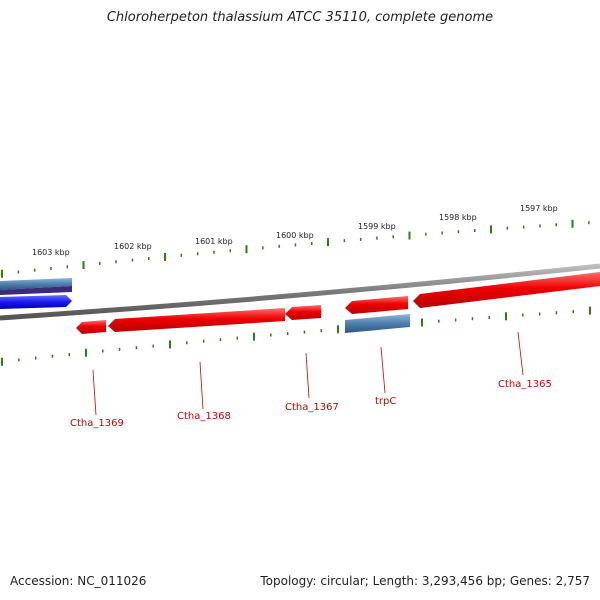 The height and width of the screenshot is (600, 600). What do you see at coordinates (51, 252) in the screenshot?
I see `kbp-label-1603: 1603 kbp` at bounding box center [51, 252].